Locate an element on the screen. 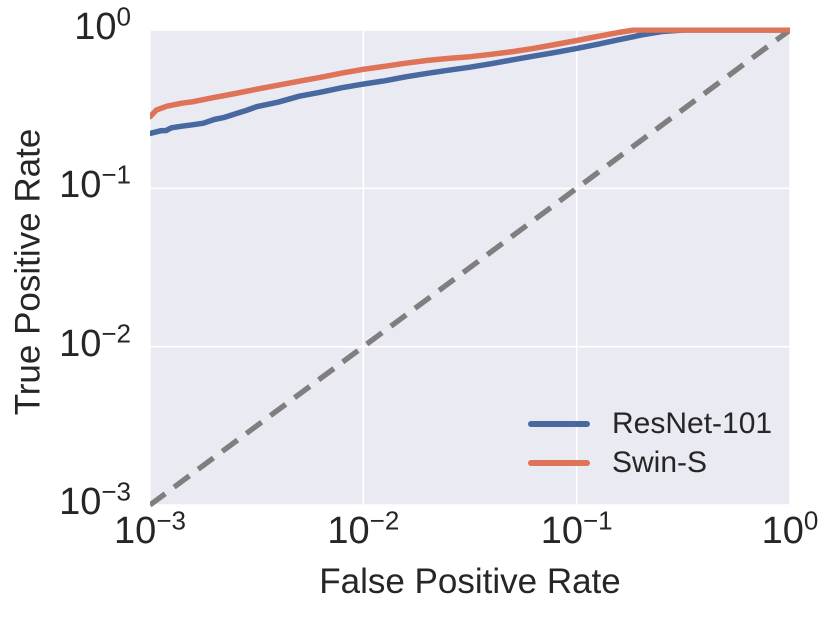 Image resolution: width=832 pixels, height=624 pixels. y-axis-label: True Positive Rate is located at coordinates (28, 272).